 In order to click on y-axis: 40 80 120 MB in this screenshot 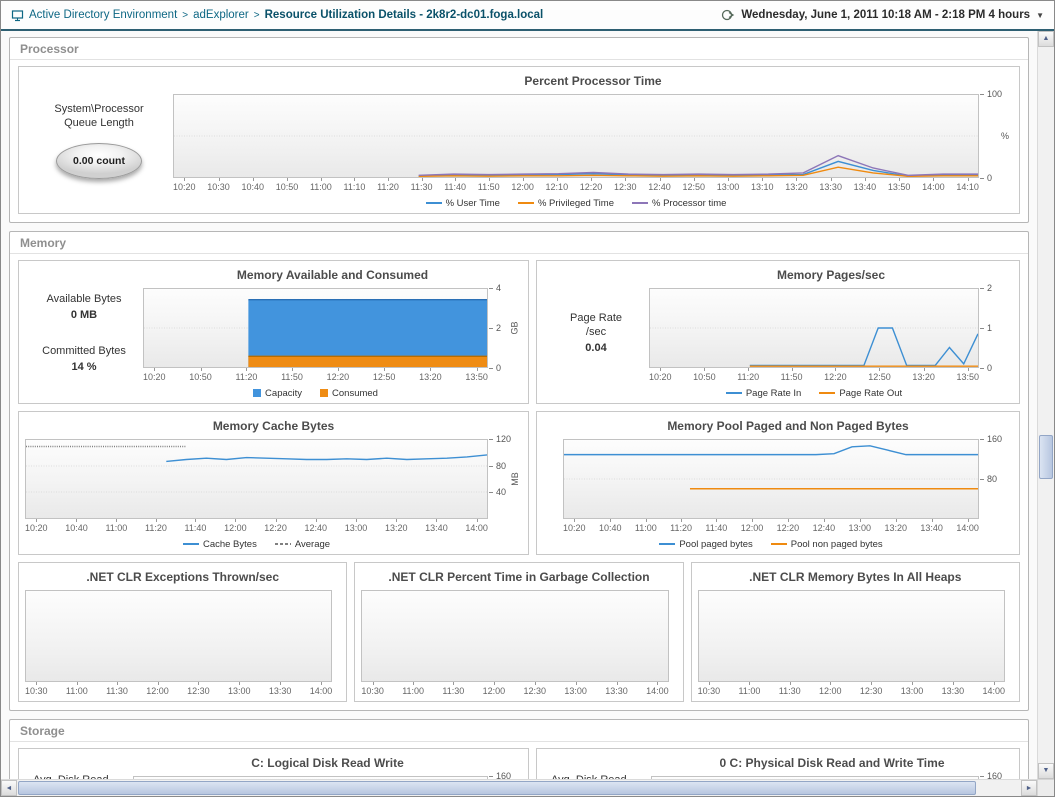, I will do `click(505, 476)`.